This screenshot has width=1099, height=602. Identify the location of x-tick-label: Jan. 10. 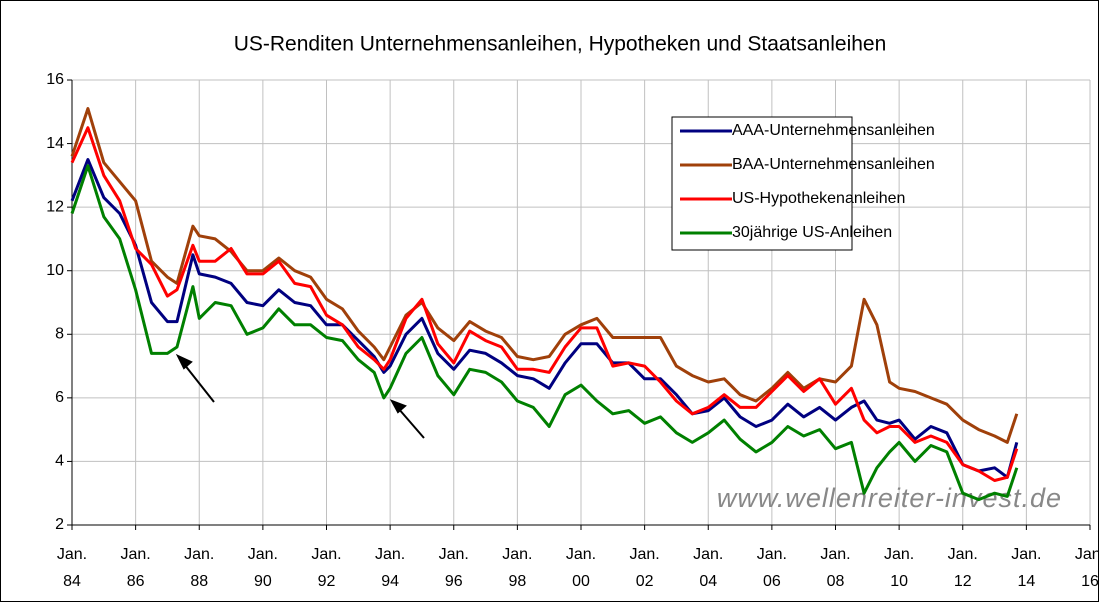
(899, 568).